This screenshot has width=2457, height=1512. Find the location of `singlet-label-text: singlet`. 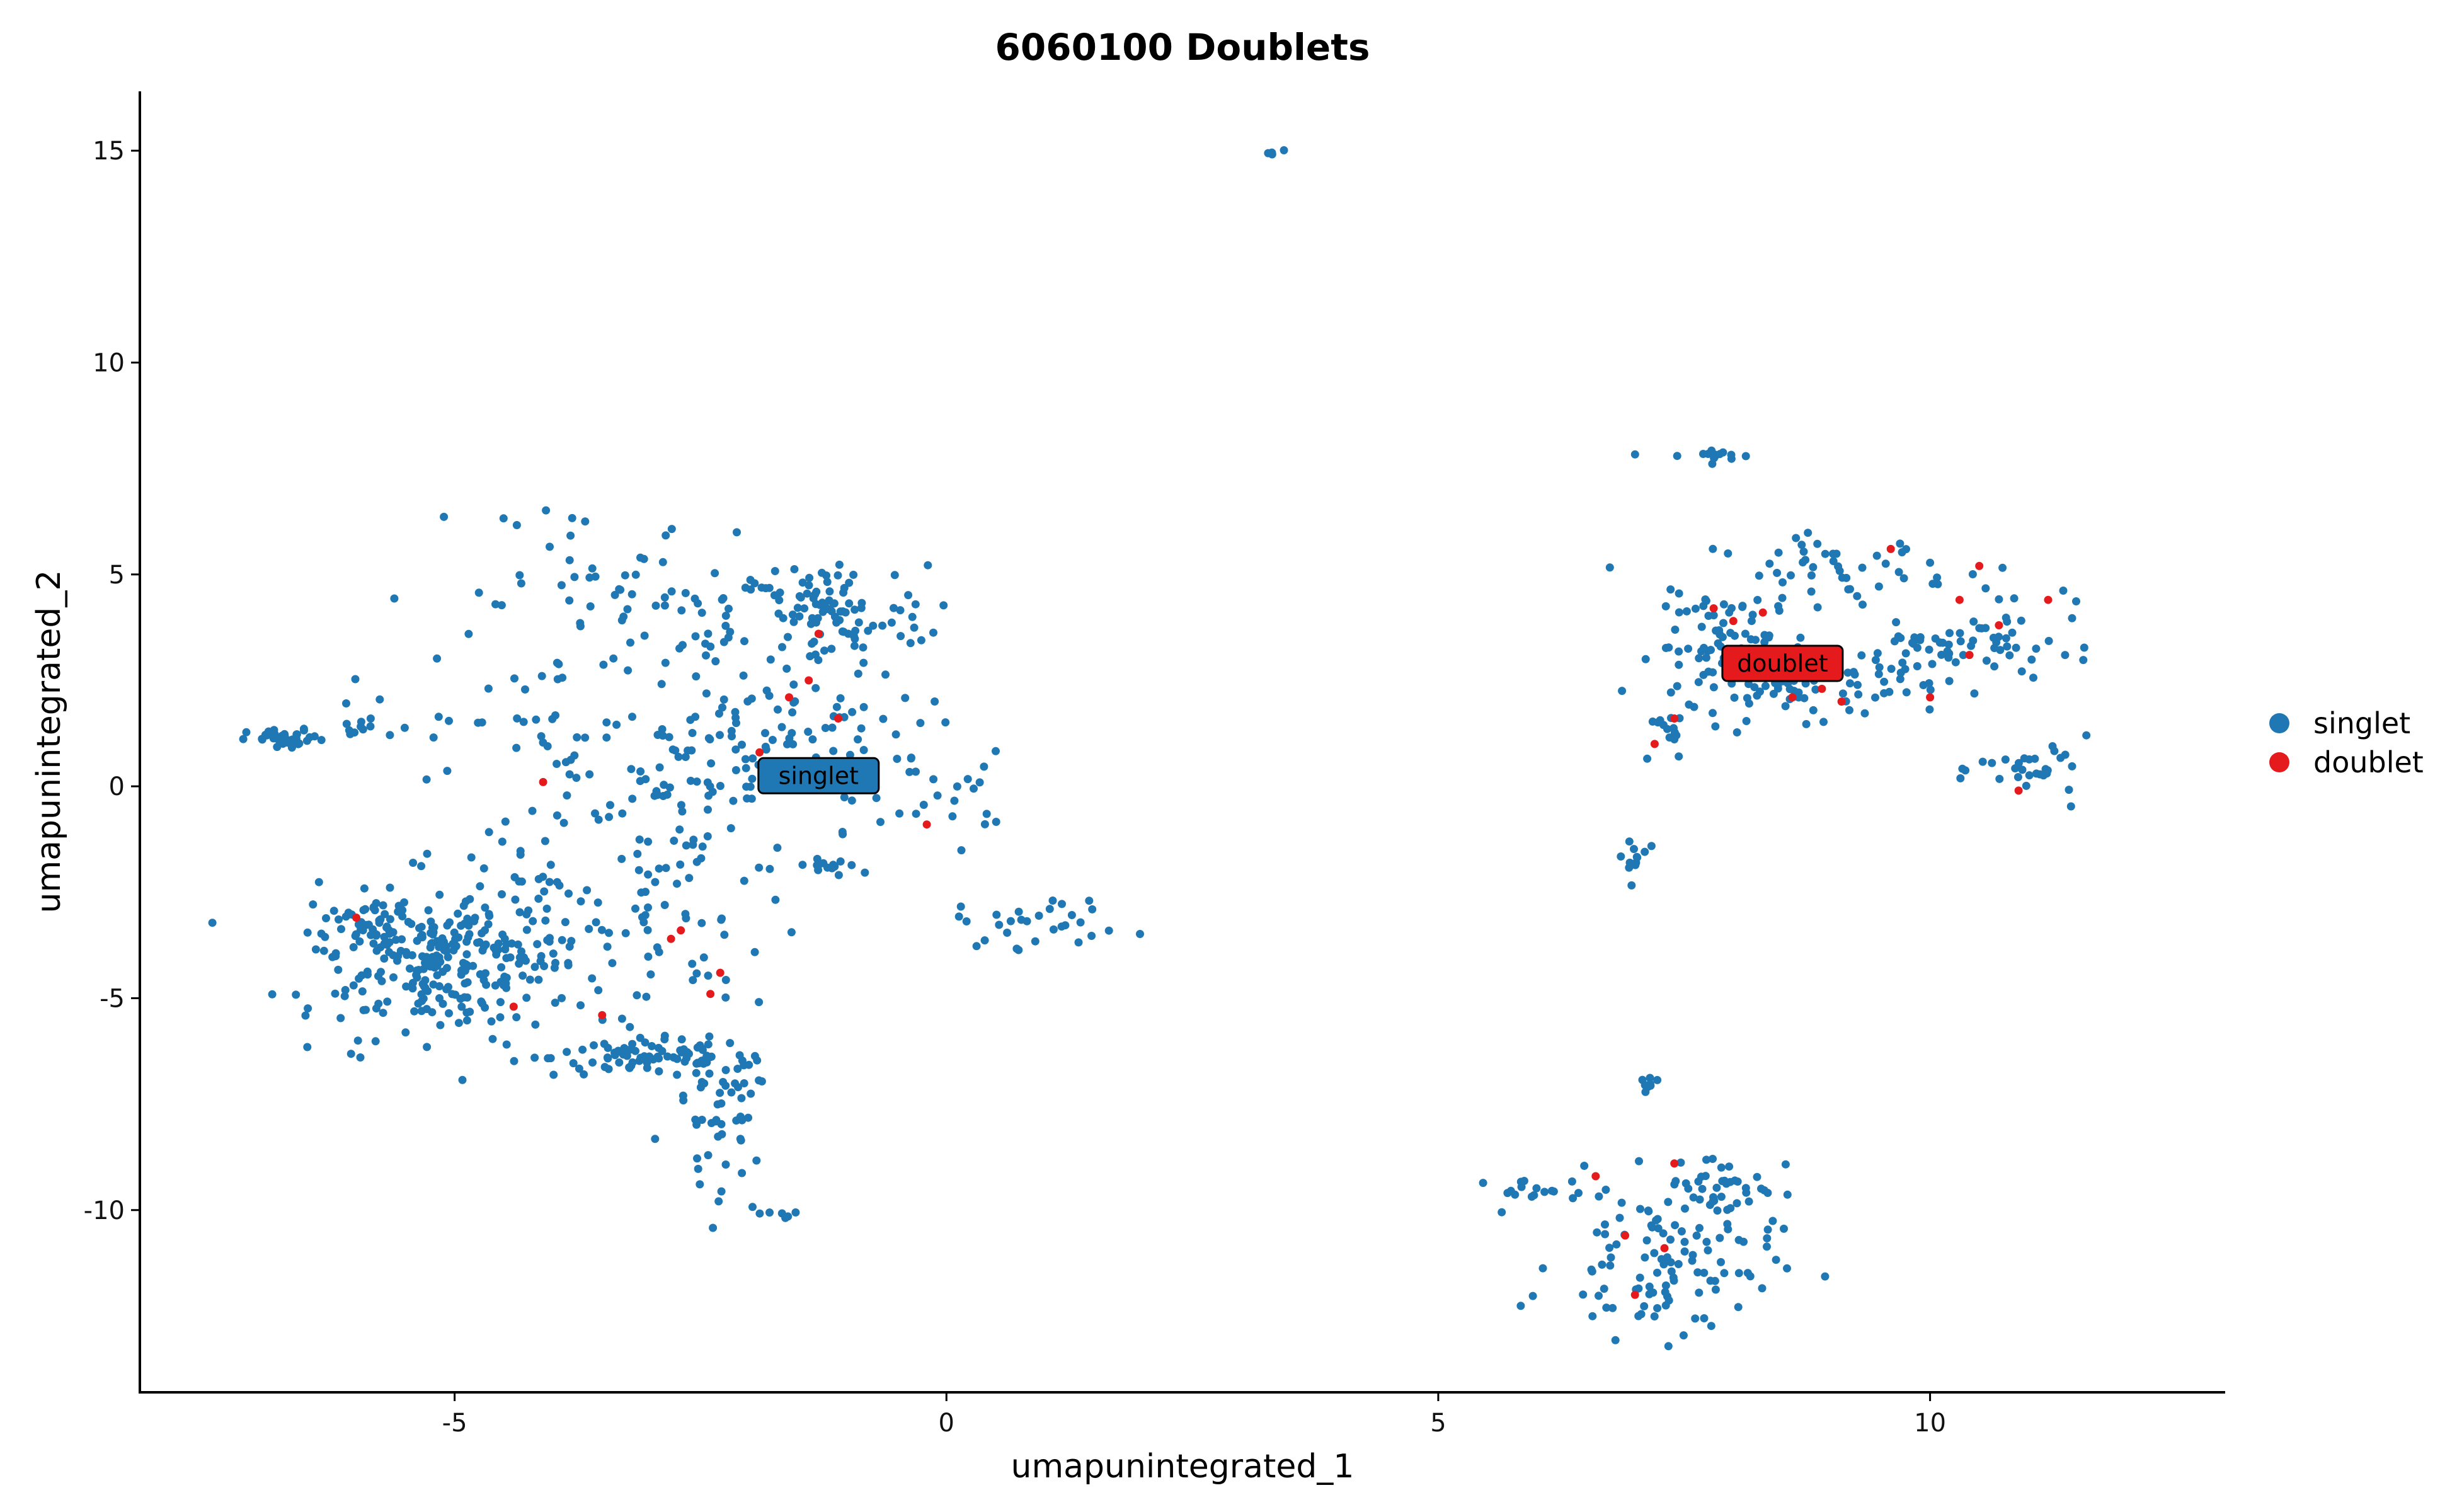

singlet-label-text: singlet is located at coordinates (819, 775).